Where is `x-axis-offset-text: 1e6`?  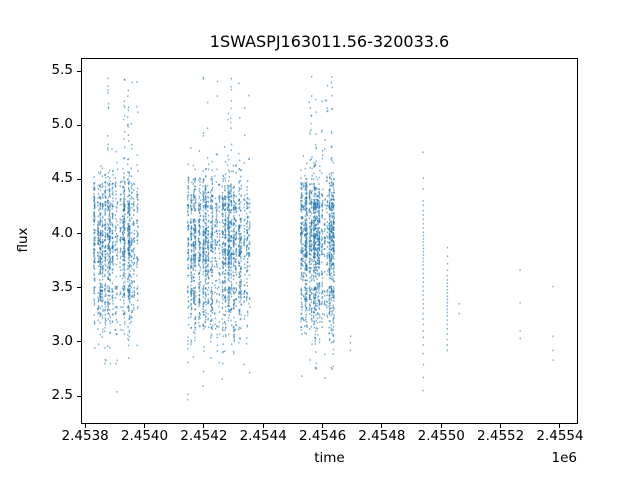 x-axis-offset-text: 1e6 is located at coordinates (564, 458).